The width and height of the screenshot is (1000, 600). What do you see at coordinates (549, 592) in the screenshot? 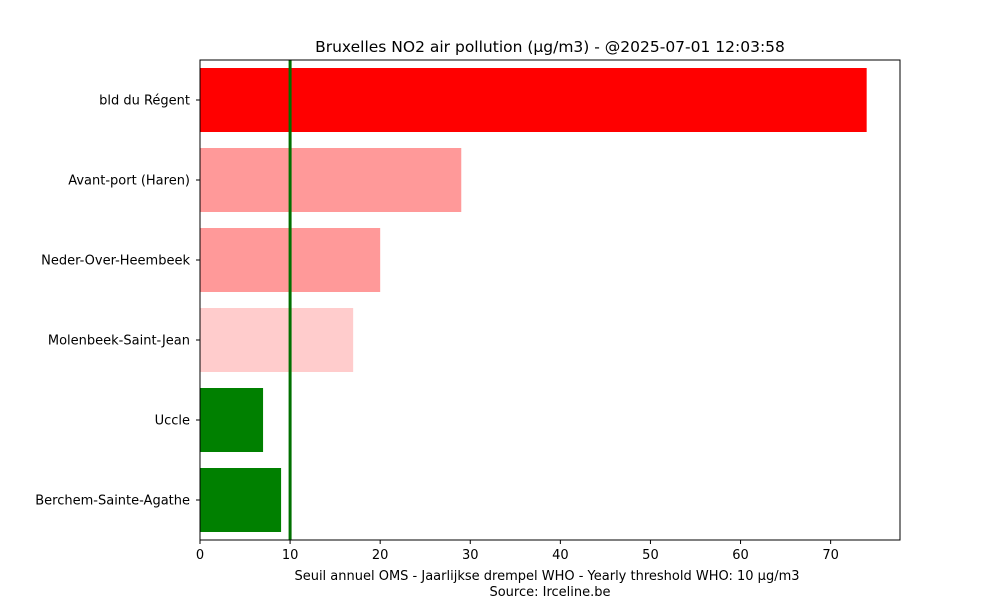
I see `source-label: Source: Irceline.be` at bounding box center [549, 592].